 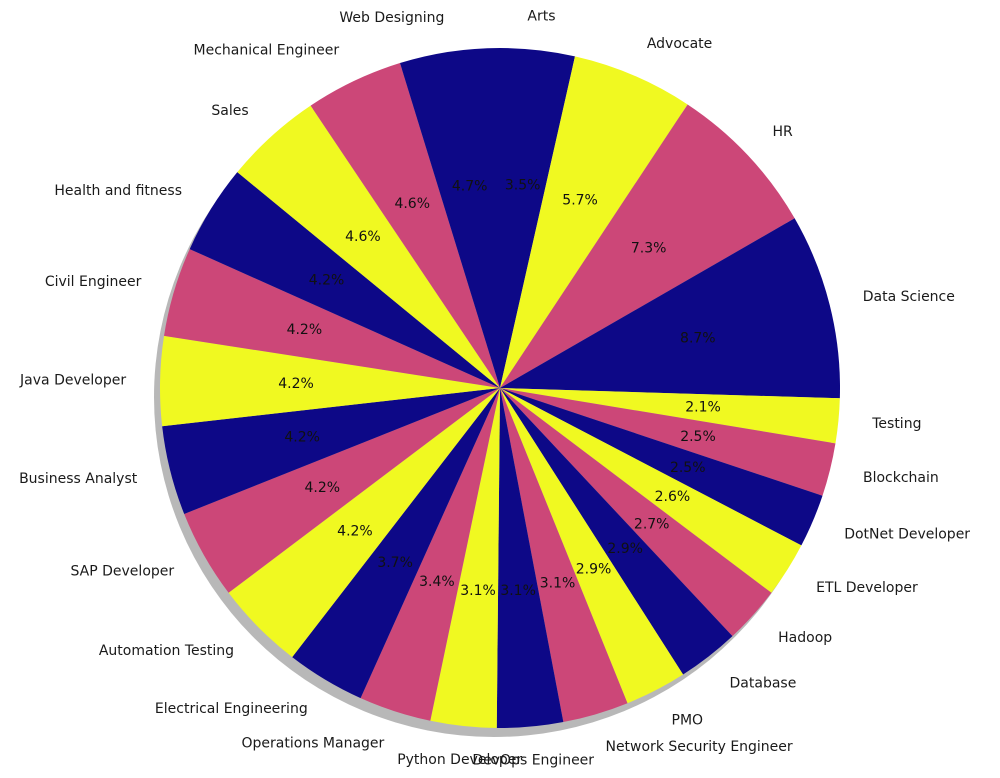 I want to click on pie-category-label-devops-engineer: DevOps Engineer, so click(x=533, y=761).